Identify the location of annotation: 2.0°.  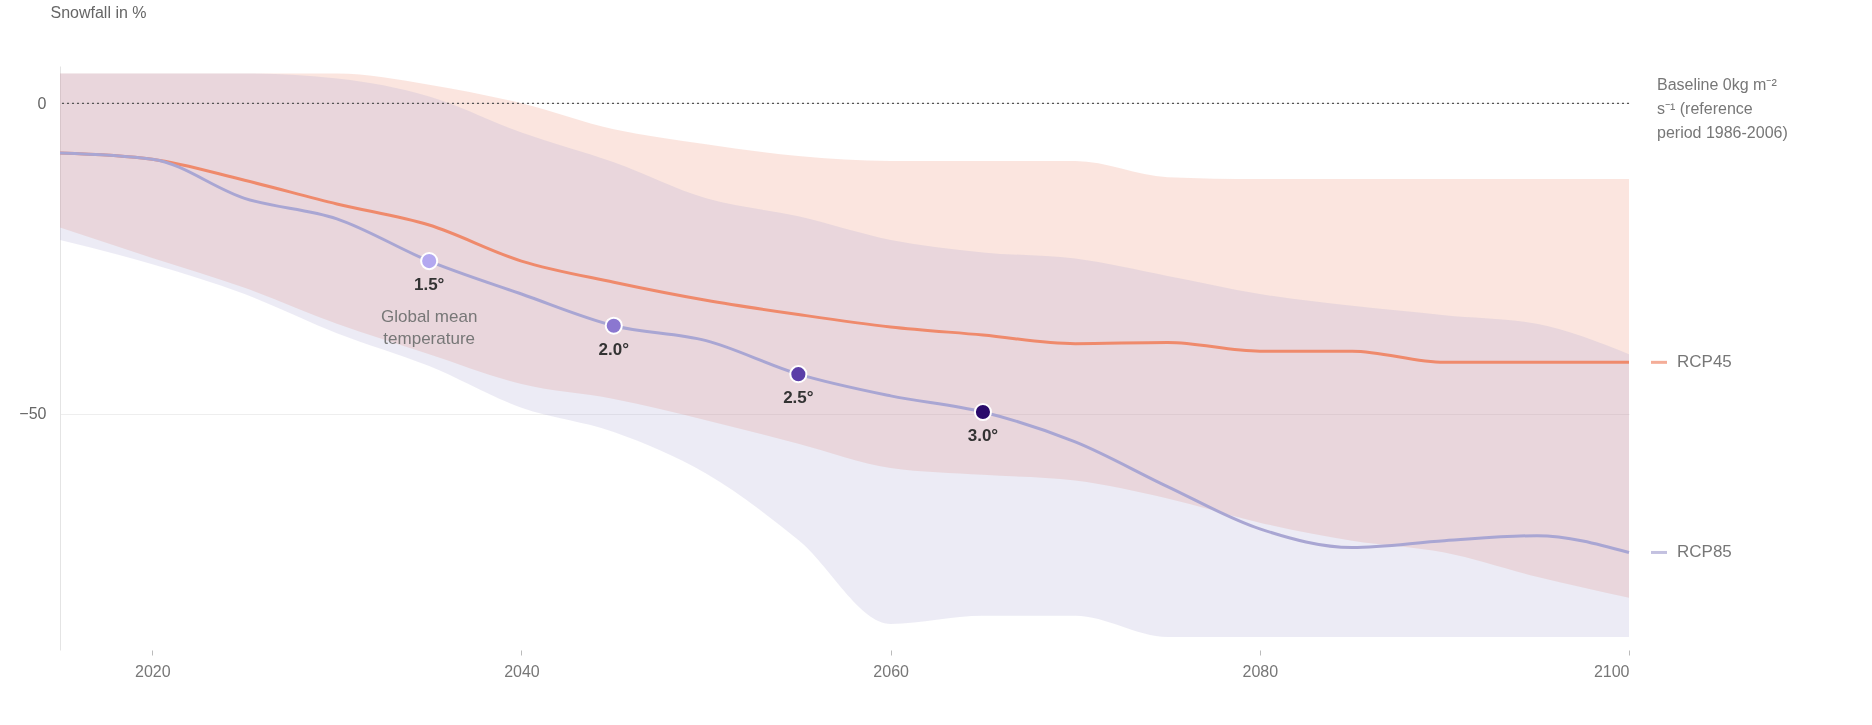
(614, 349).